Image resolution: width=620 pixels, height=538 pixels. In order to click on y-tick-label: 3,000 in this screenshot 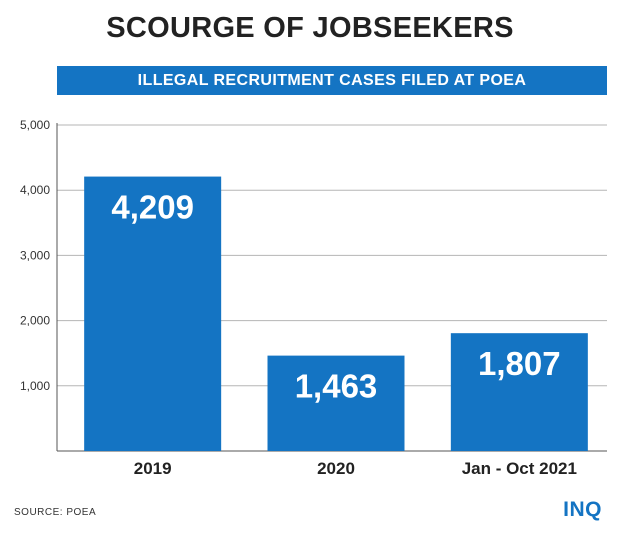, I will do `click(35, 255)`.